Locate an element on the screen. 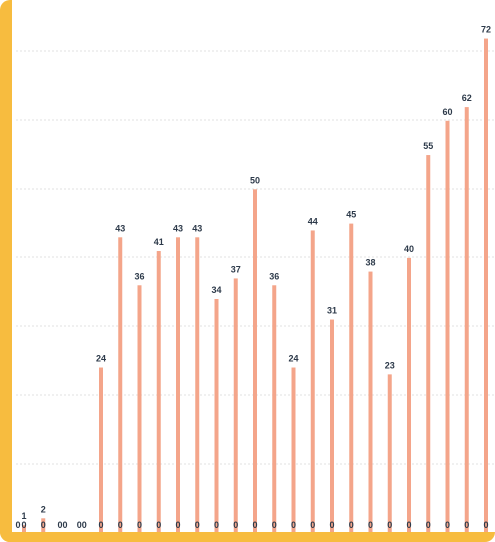 Image resolution: width=495 pixels, height=542 pixels. value-label-2: 2 is located at coordinates (43, 509).